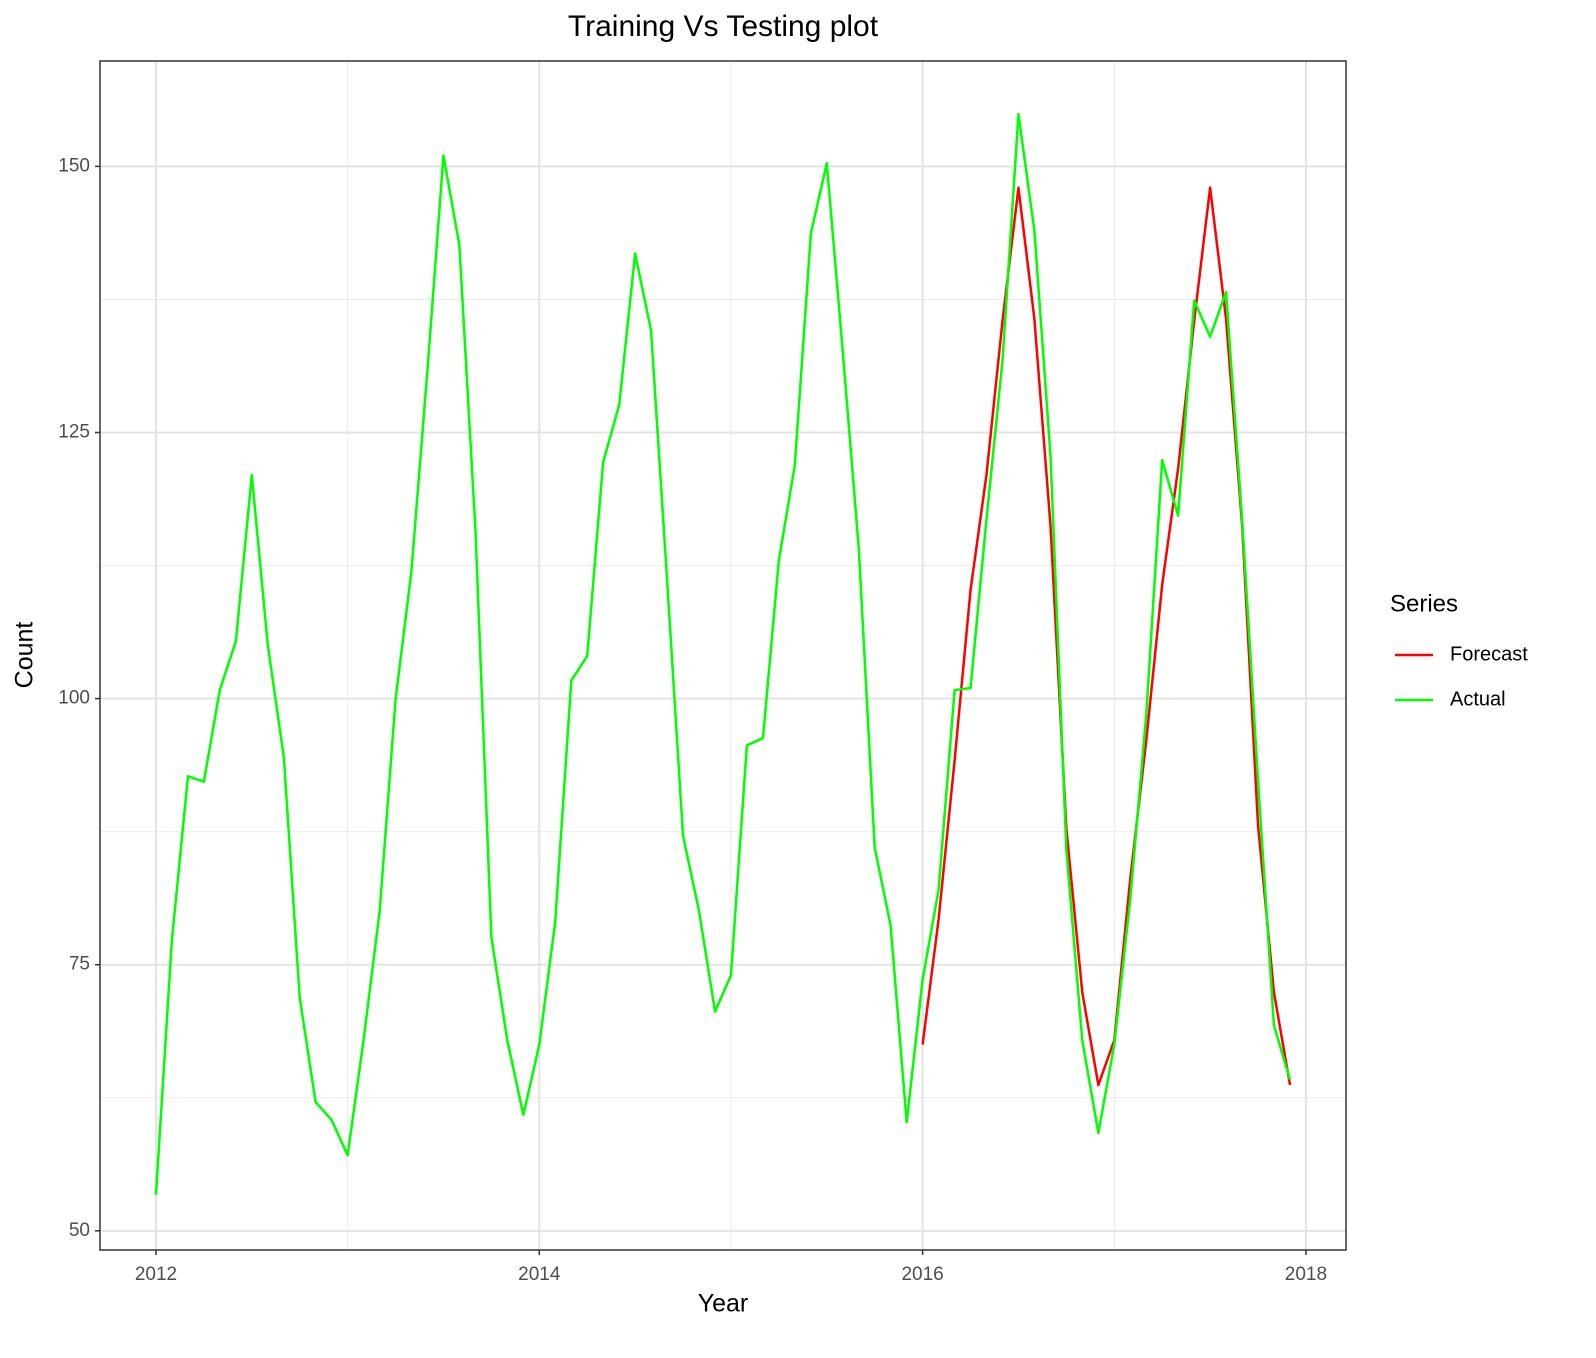 This screenshot has width=1596, height=1358. What do you see at coordinates (1424, 603) in the screenshot?
I see `legend-title: Series` at bounding box center [1424, 603].